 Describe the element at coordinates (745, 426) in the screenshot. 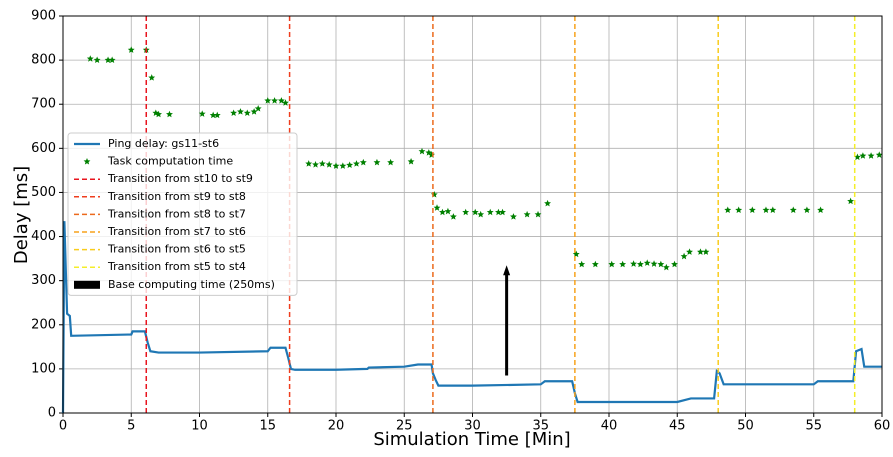

I see `x-tick-label: 50` at that location.